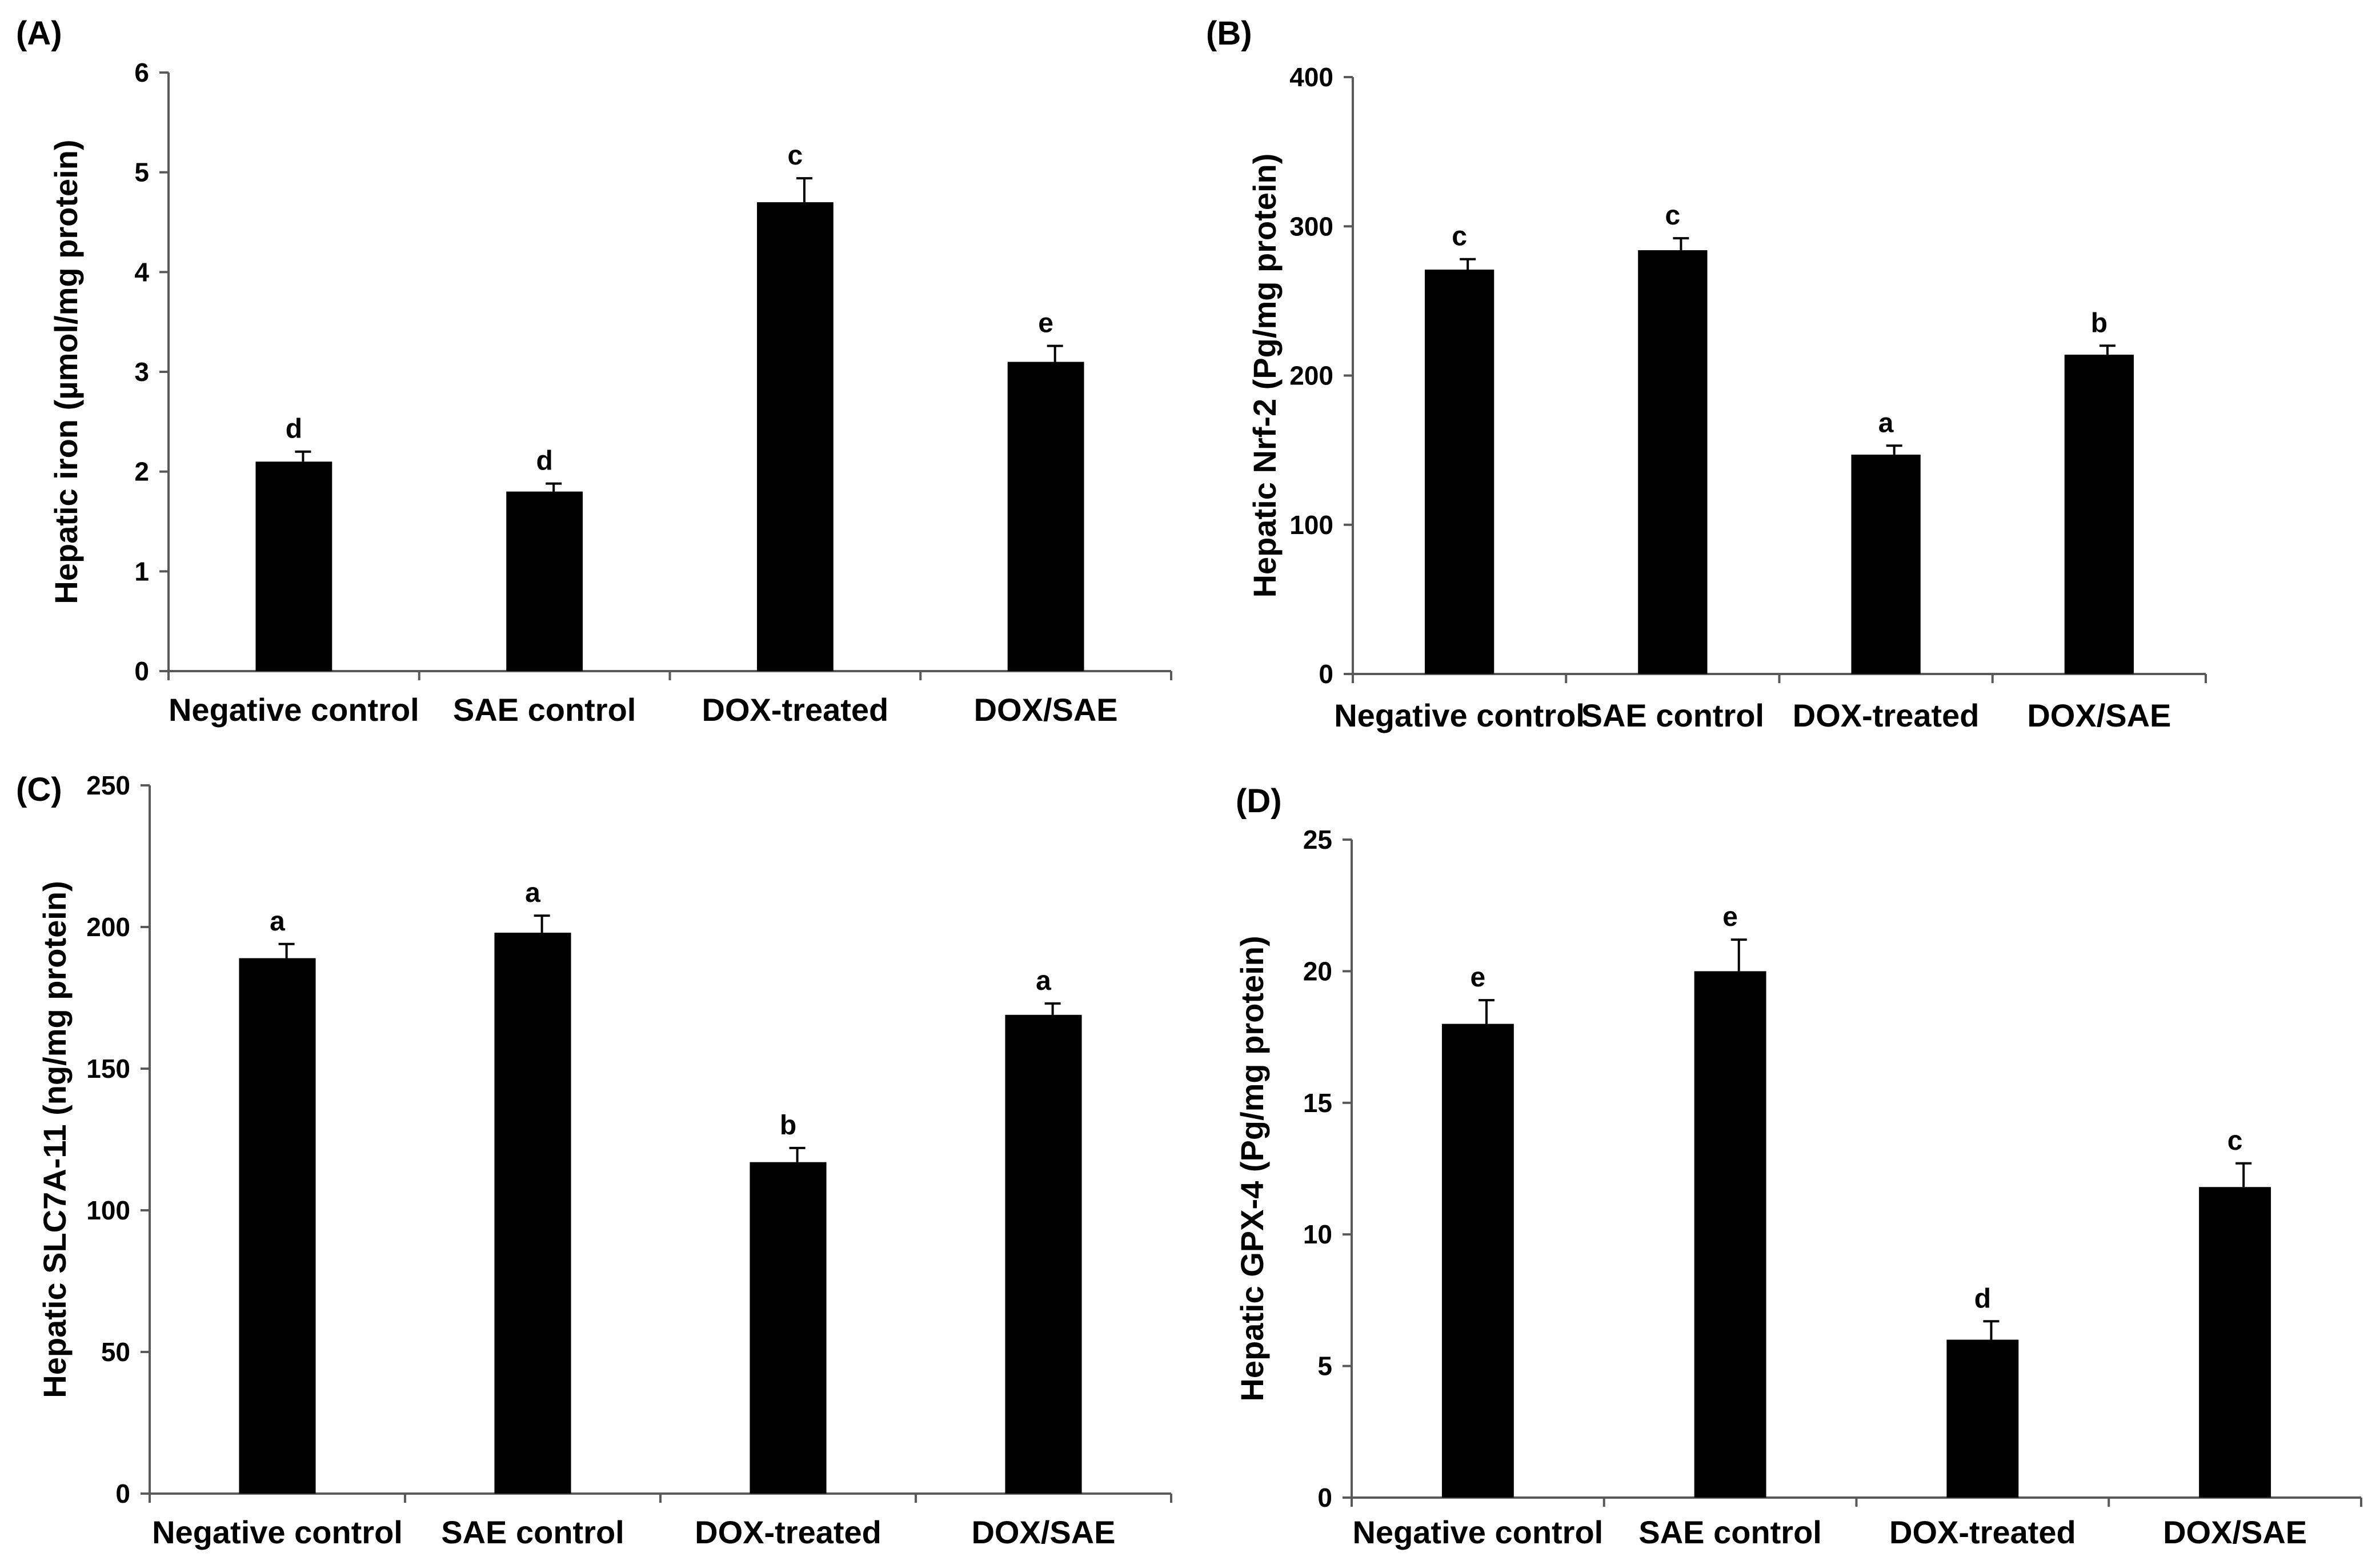  Describe the element at coordinates (142, 372) in the screenshot. I see `y-tick-label: 3` at that location.